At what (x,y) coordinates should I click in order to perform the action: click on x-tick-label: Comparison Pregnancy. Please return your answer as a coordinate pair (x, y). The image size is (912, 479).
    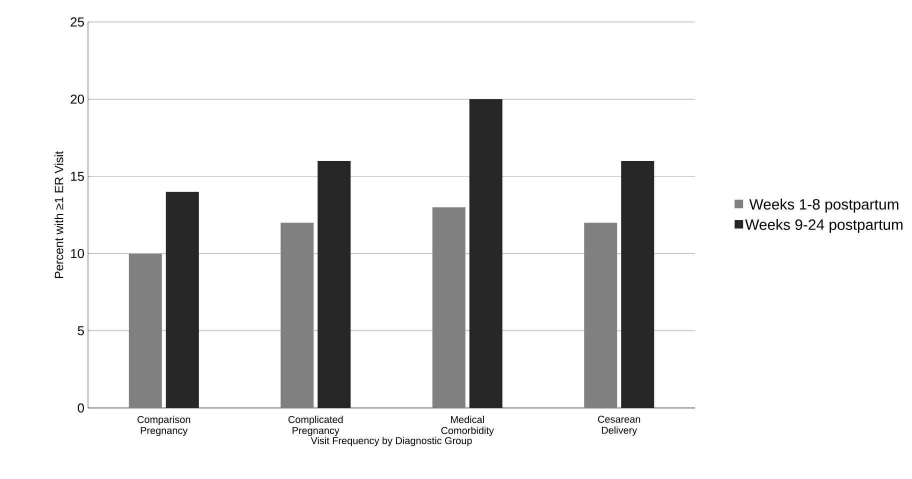
    Looking at the image, I should click on (164, 426).